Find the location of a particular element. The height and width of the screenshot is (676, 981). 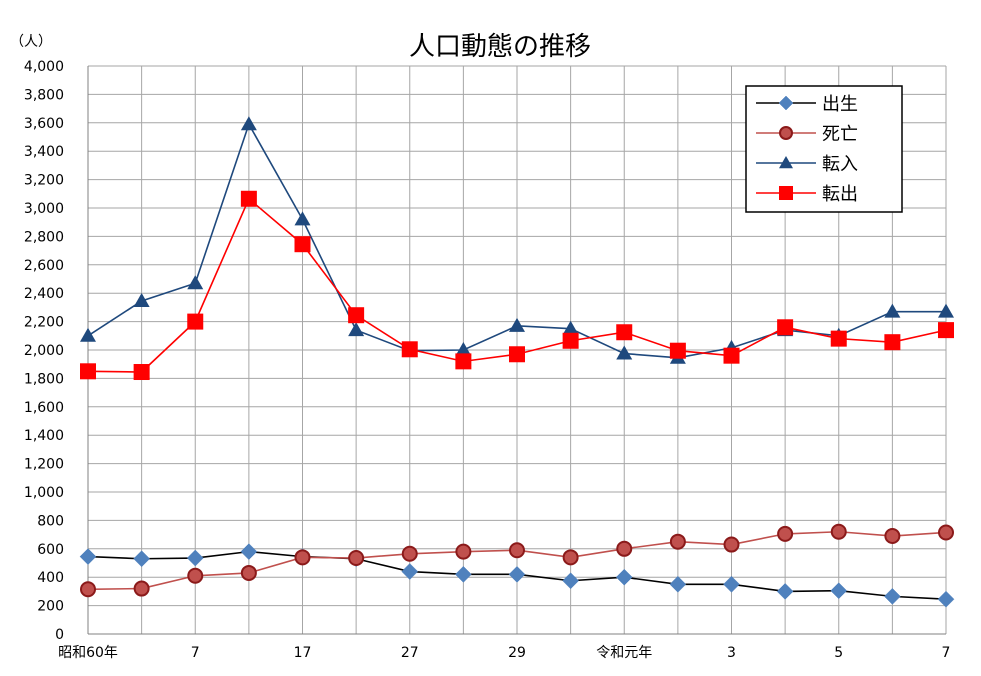

legend-label: 転出 is located at coordinates (840, 194).